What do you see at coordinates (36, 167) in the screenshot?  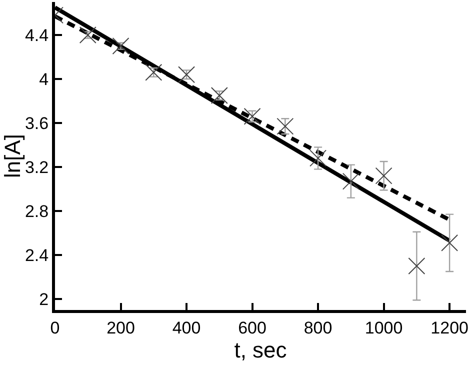 I see `y-tick-label: 3.2` at bounding box center [36, 167].